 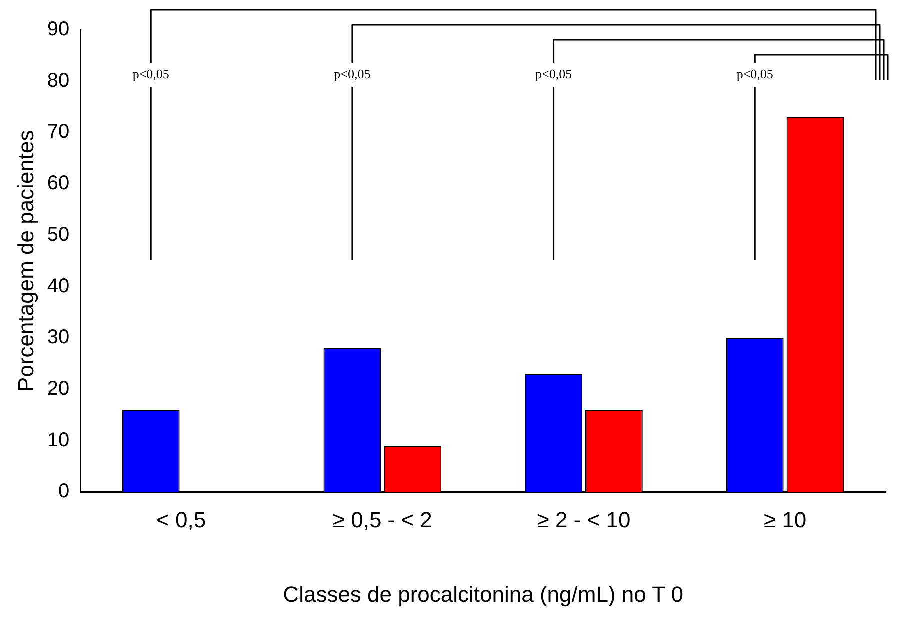 What do you see at coordinates (58, 337) in the screenshot?
I see `y-tick-label: 30` at bounding box center [58, 337].